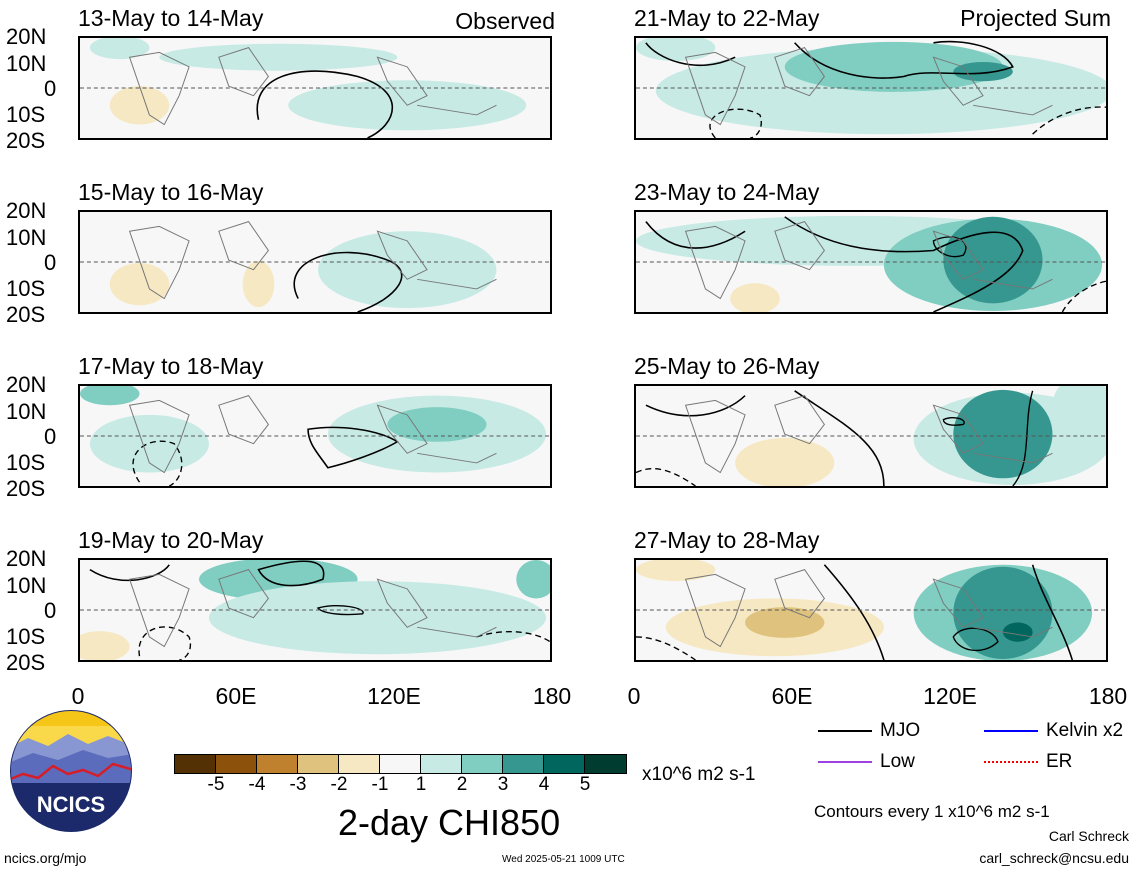 This screenshot has width=1135, height=872. What do you see at coordinates (1011, 731) in the screenshot?
I see `legend-kelvin-line` at bounding box center [1011, 731].